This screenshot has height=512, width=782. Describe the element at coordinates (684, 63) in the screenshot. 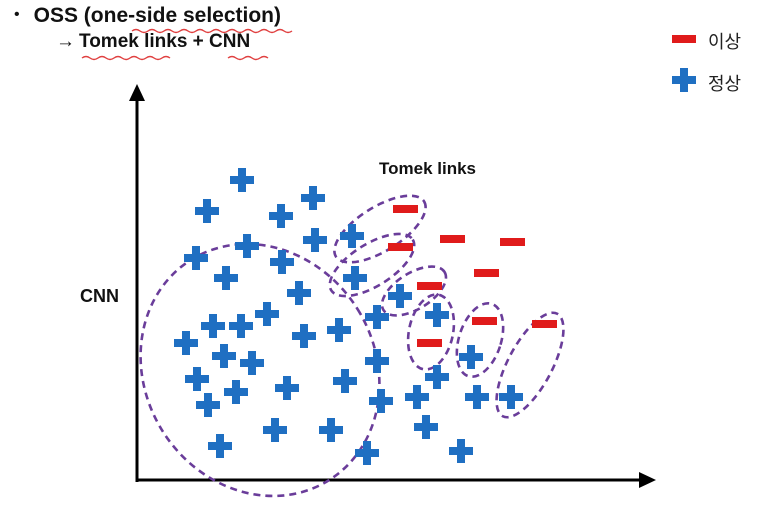

I see `legend-icons` at that location.